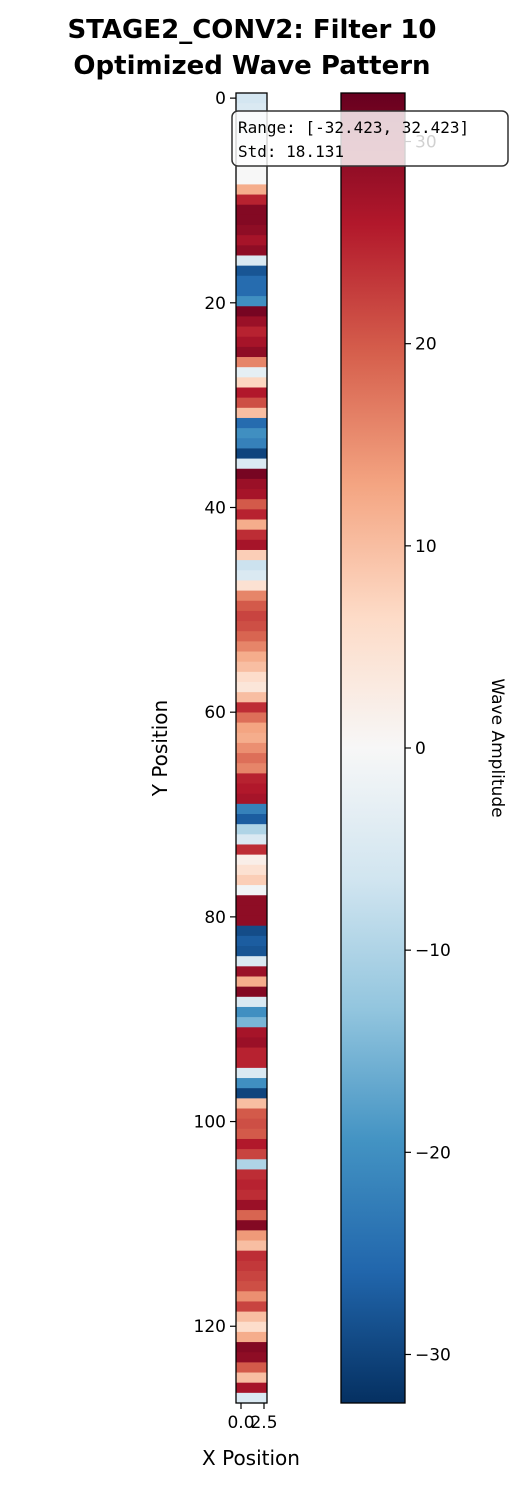 This screenshot has width=520, height=1485. What do you see at coordinates (251, 748) in the screenshot?
I see `heatmap-cells` at bounding box center [251, 748].